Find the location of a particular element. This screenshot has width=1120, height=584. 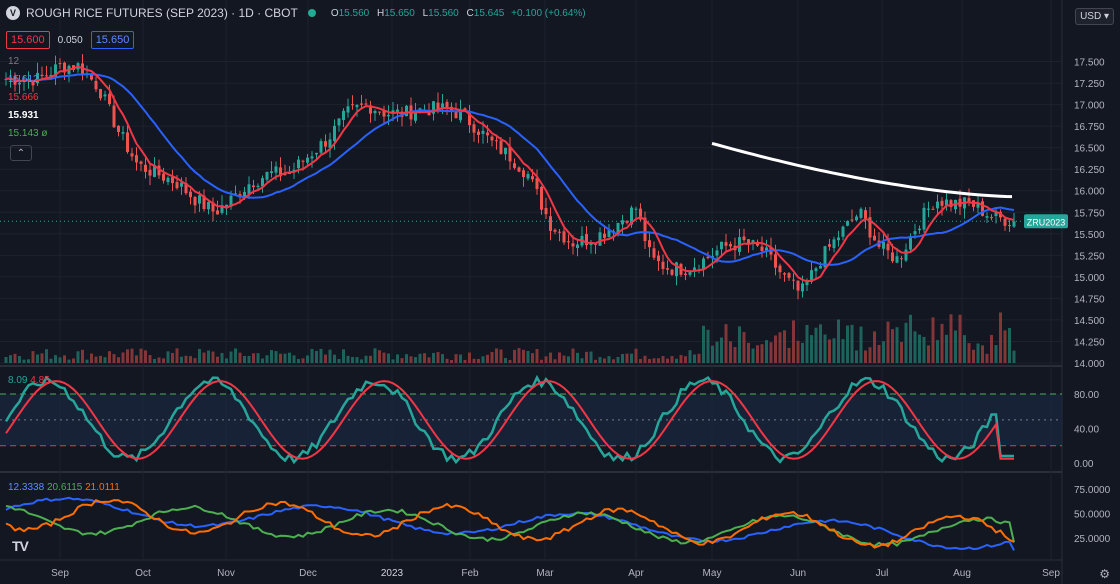

indicator-legend-2: 15.612 is located at coordinates (23, 79).